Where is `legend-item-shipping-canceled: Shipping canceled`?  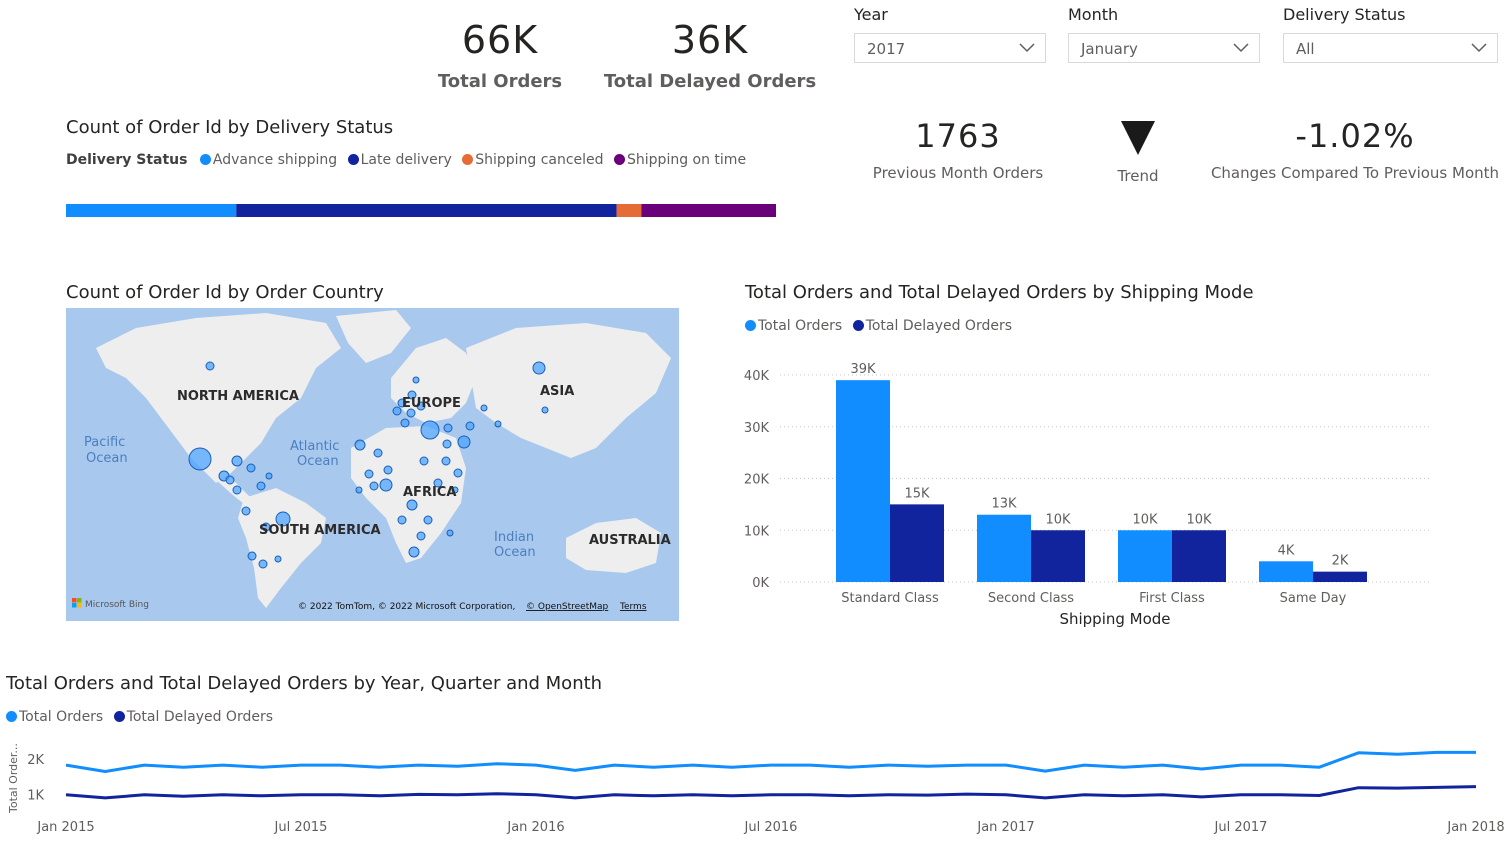 legend-item-shipping-canceled: Shipping canceled is located at coordinates (533, 160).